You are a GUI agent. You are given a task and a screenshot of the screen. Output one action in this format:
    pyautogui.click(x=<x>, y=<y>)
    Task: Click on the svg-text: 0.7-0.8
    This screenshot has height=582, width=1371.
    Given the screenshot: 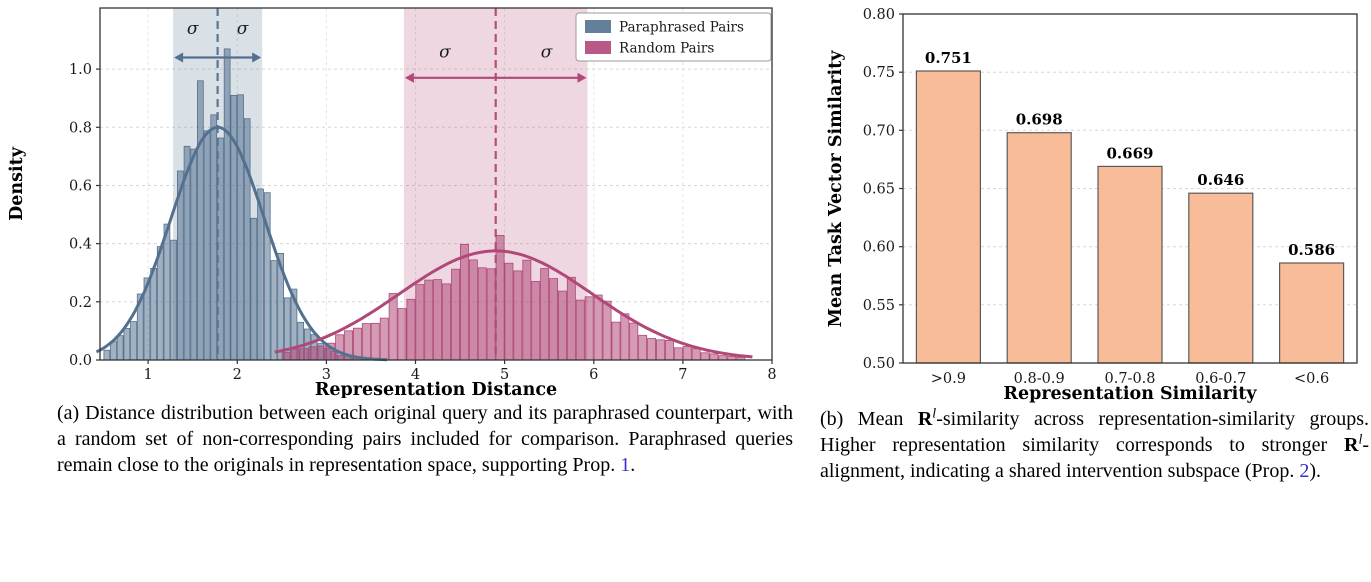 What is the action you would take?
    pyautogui.click(x=1129, y=379)
    